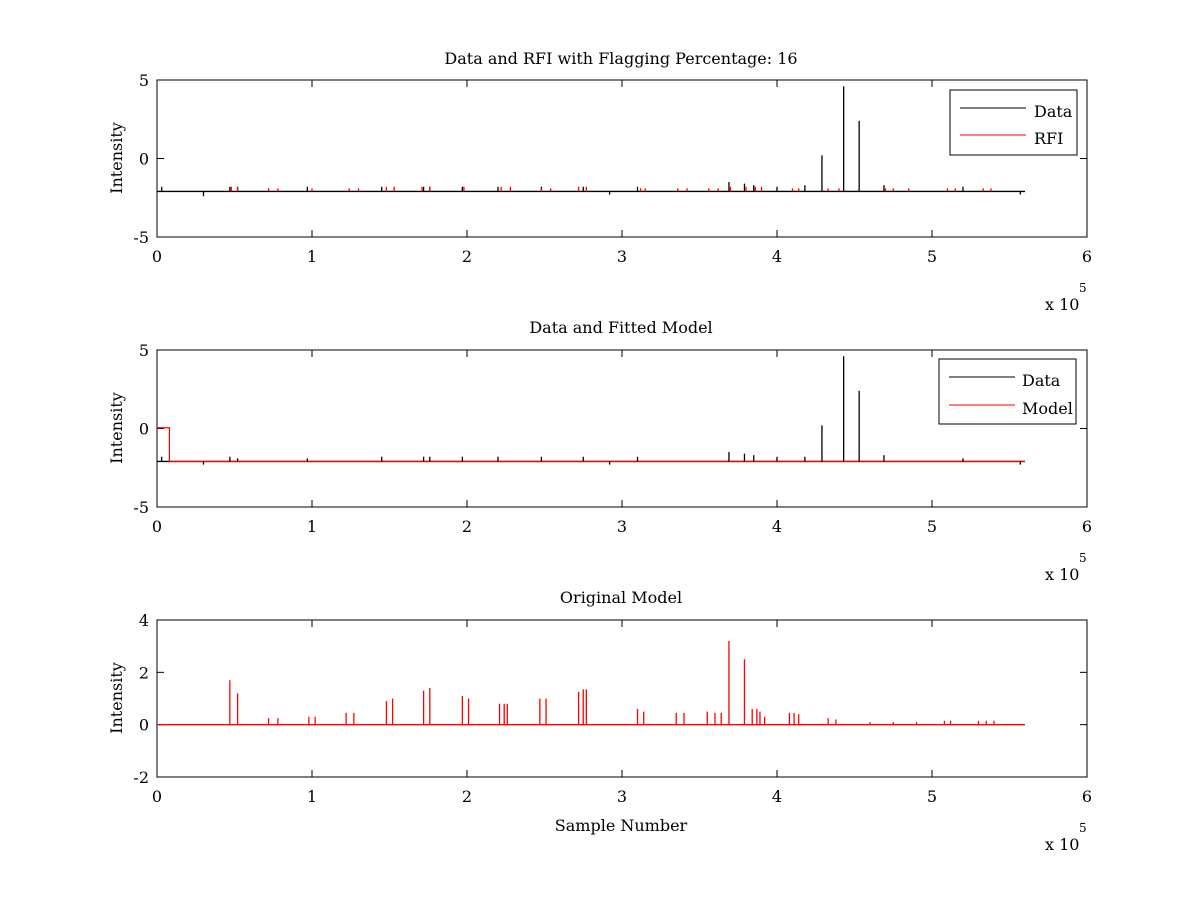 This screenshot has height=900, width=1200. Describe the element at coordinates (622, 256) in the screenshot. I see `subplot-1-xtick-label: 3` at that location.